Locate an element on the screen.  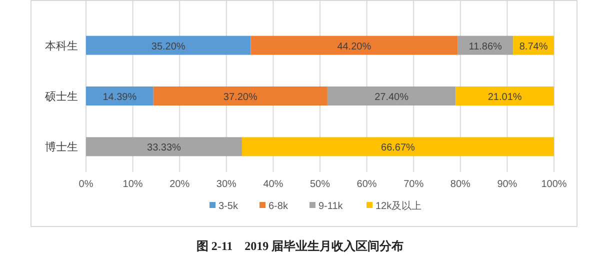
data-label: 44.20% is located at coordinates (354, 46).